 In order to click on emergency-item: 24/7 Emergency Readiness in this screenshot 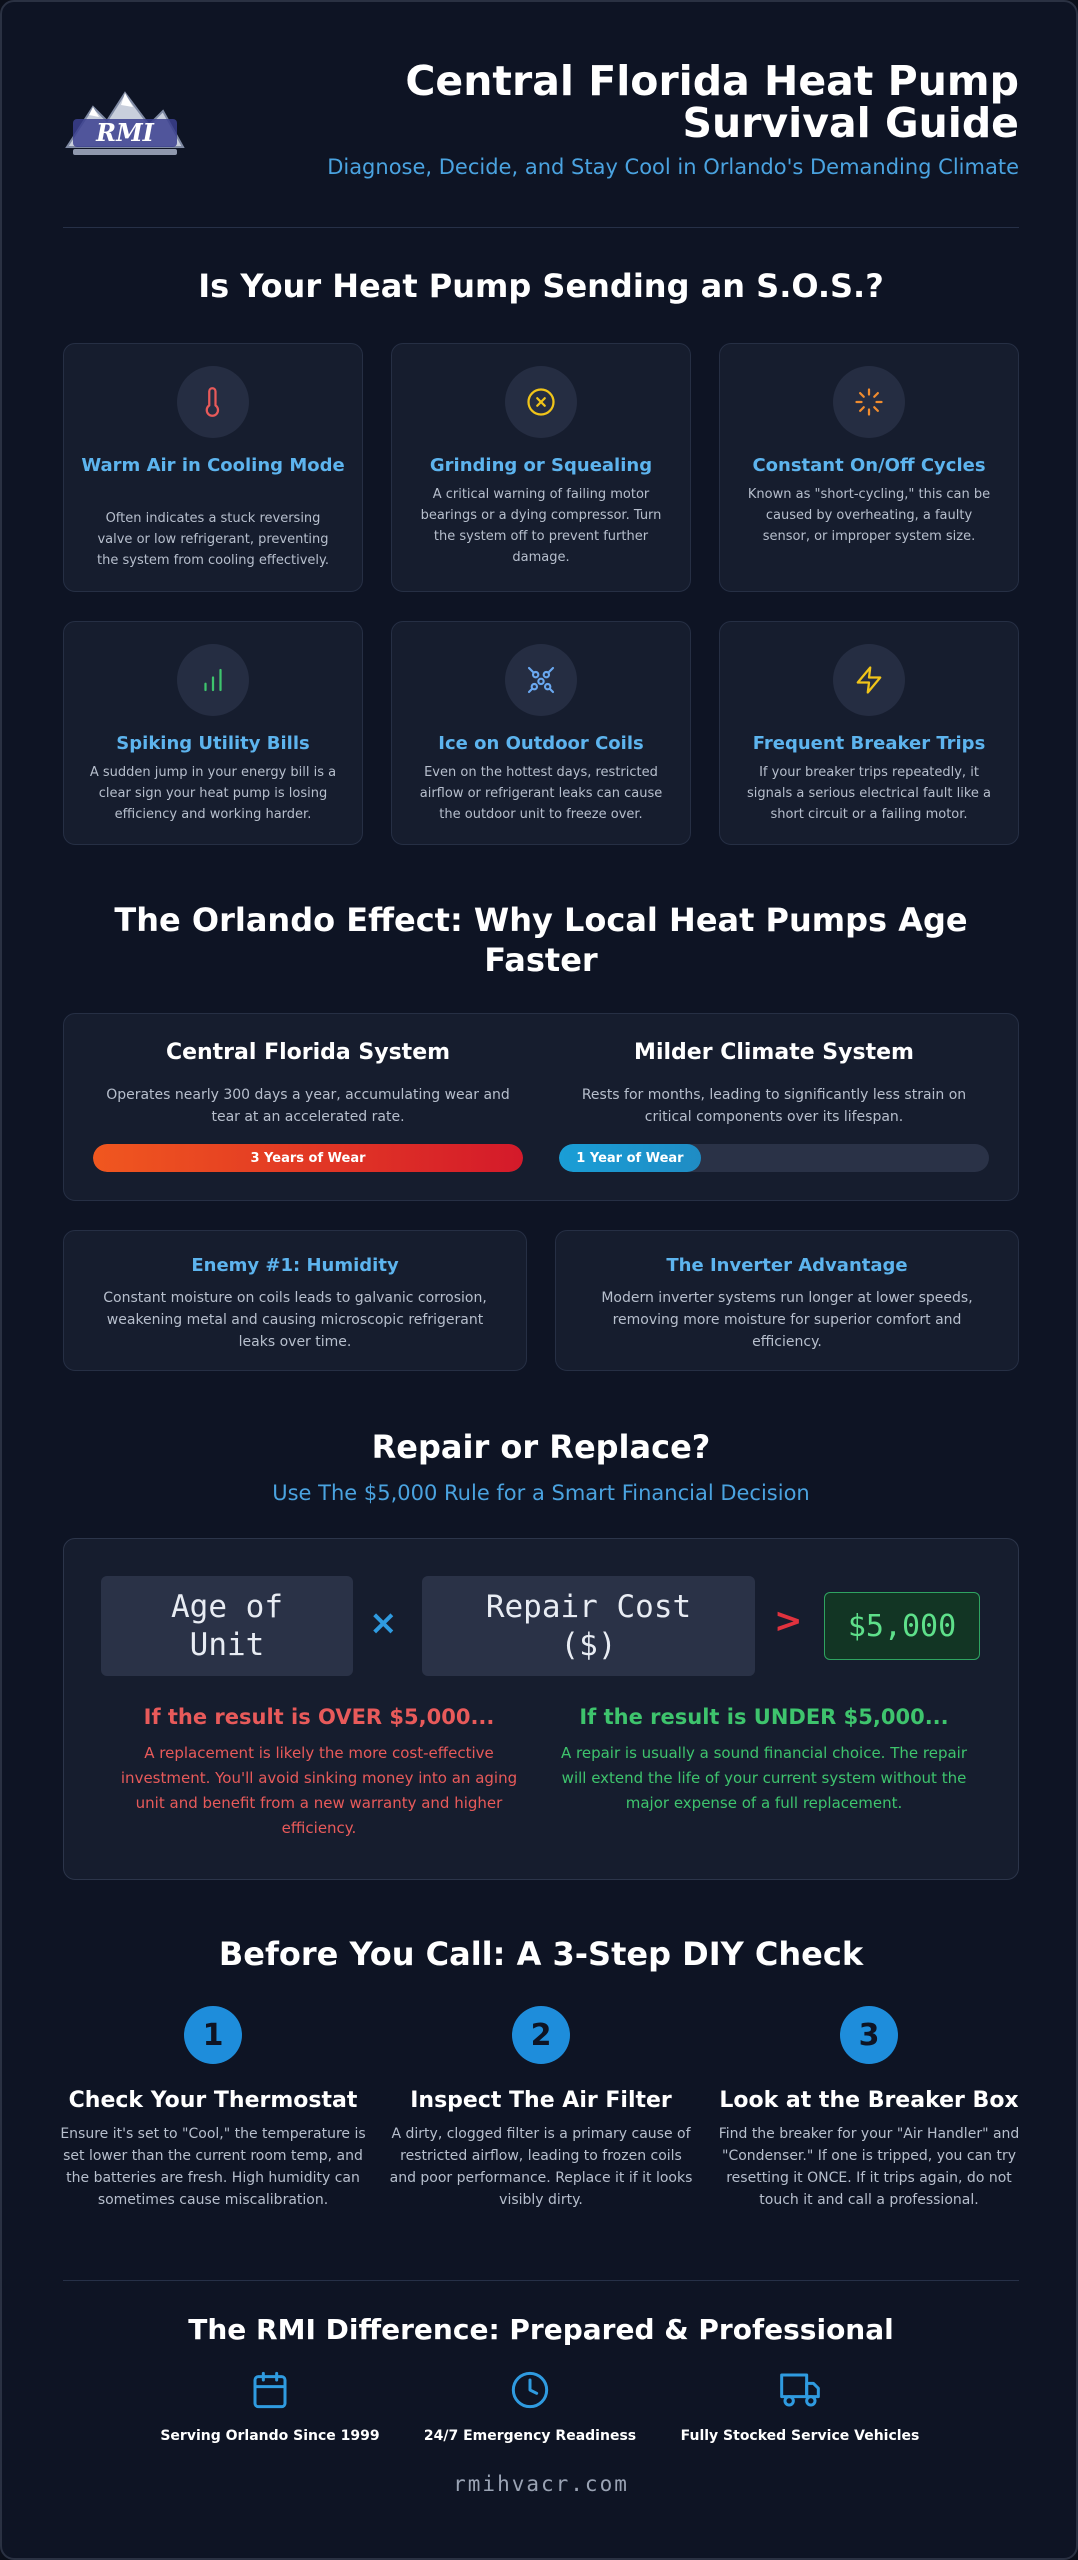, I will do `click(530, 2407)`.